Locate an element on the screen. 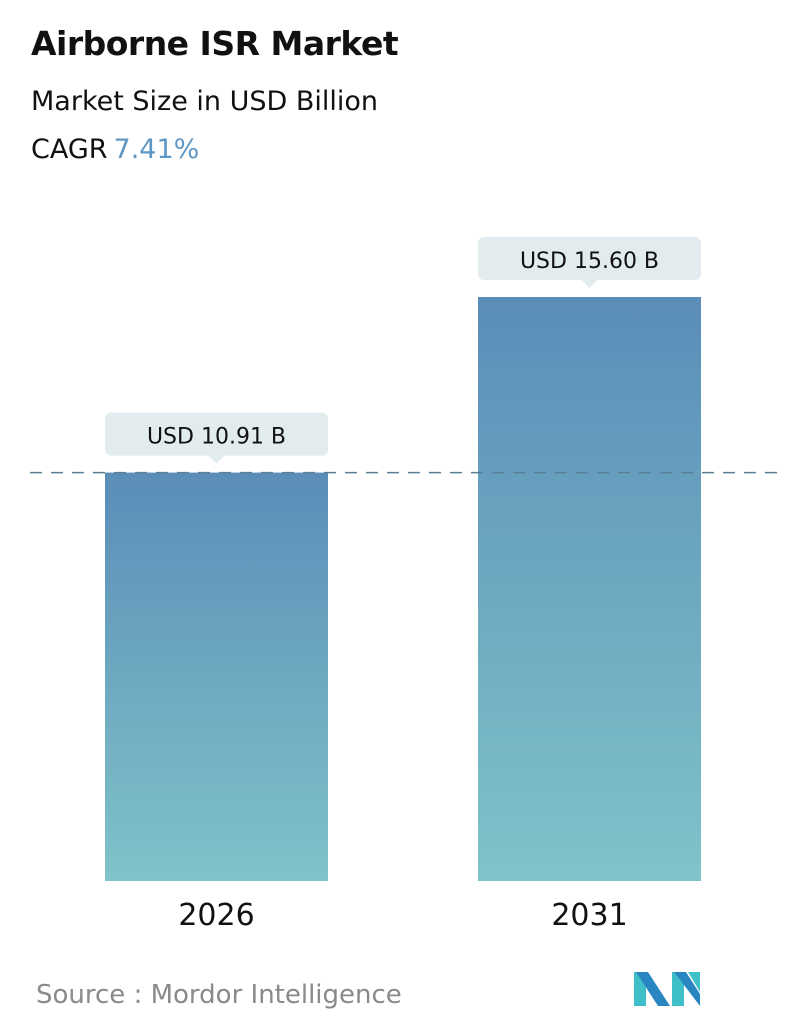 The height and width of the screenshot is (1034, 796). x-tick-label: 2026 is located at coordinates (216, 915).